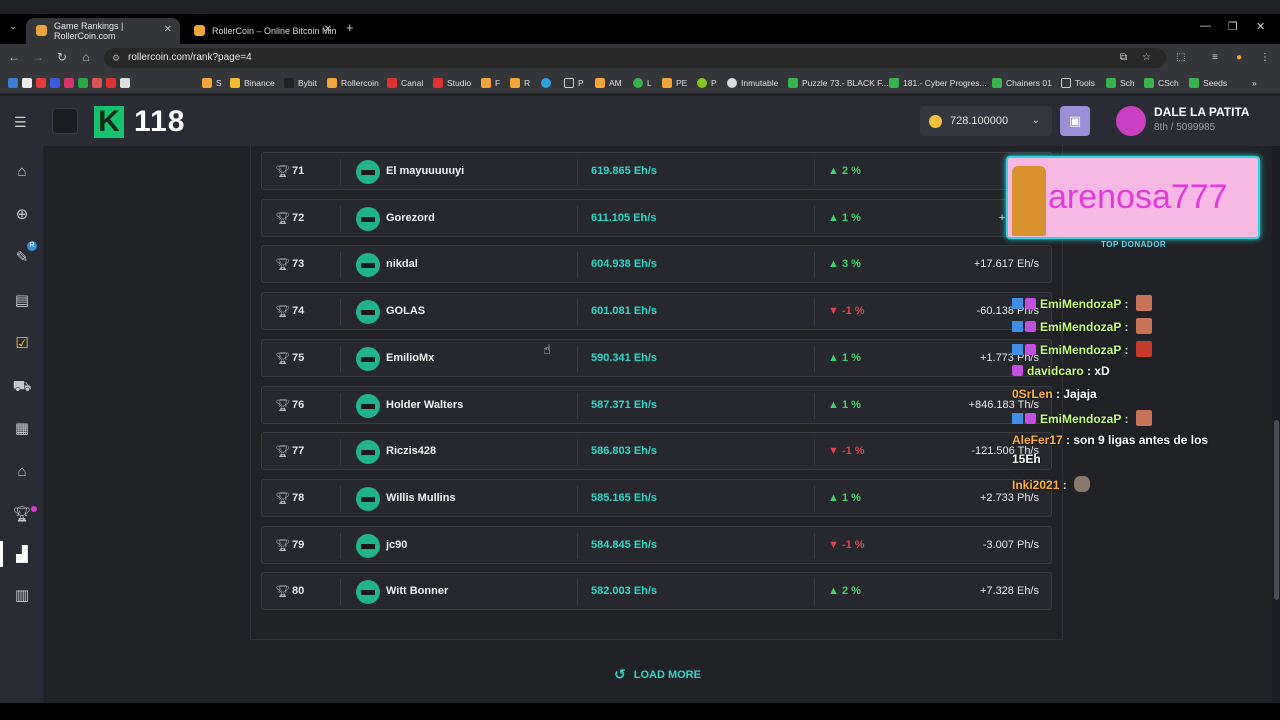  Describe the element at coordinates (417, 591) in the screenshot. I see `player-name: Witt Bonner` at that location.